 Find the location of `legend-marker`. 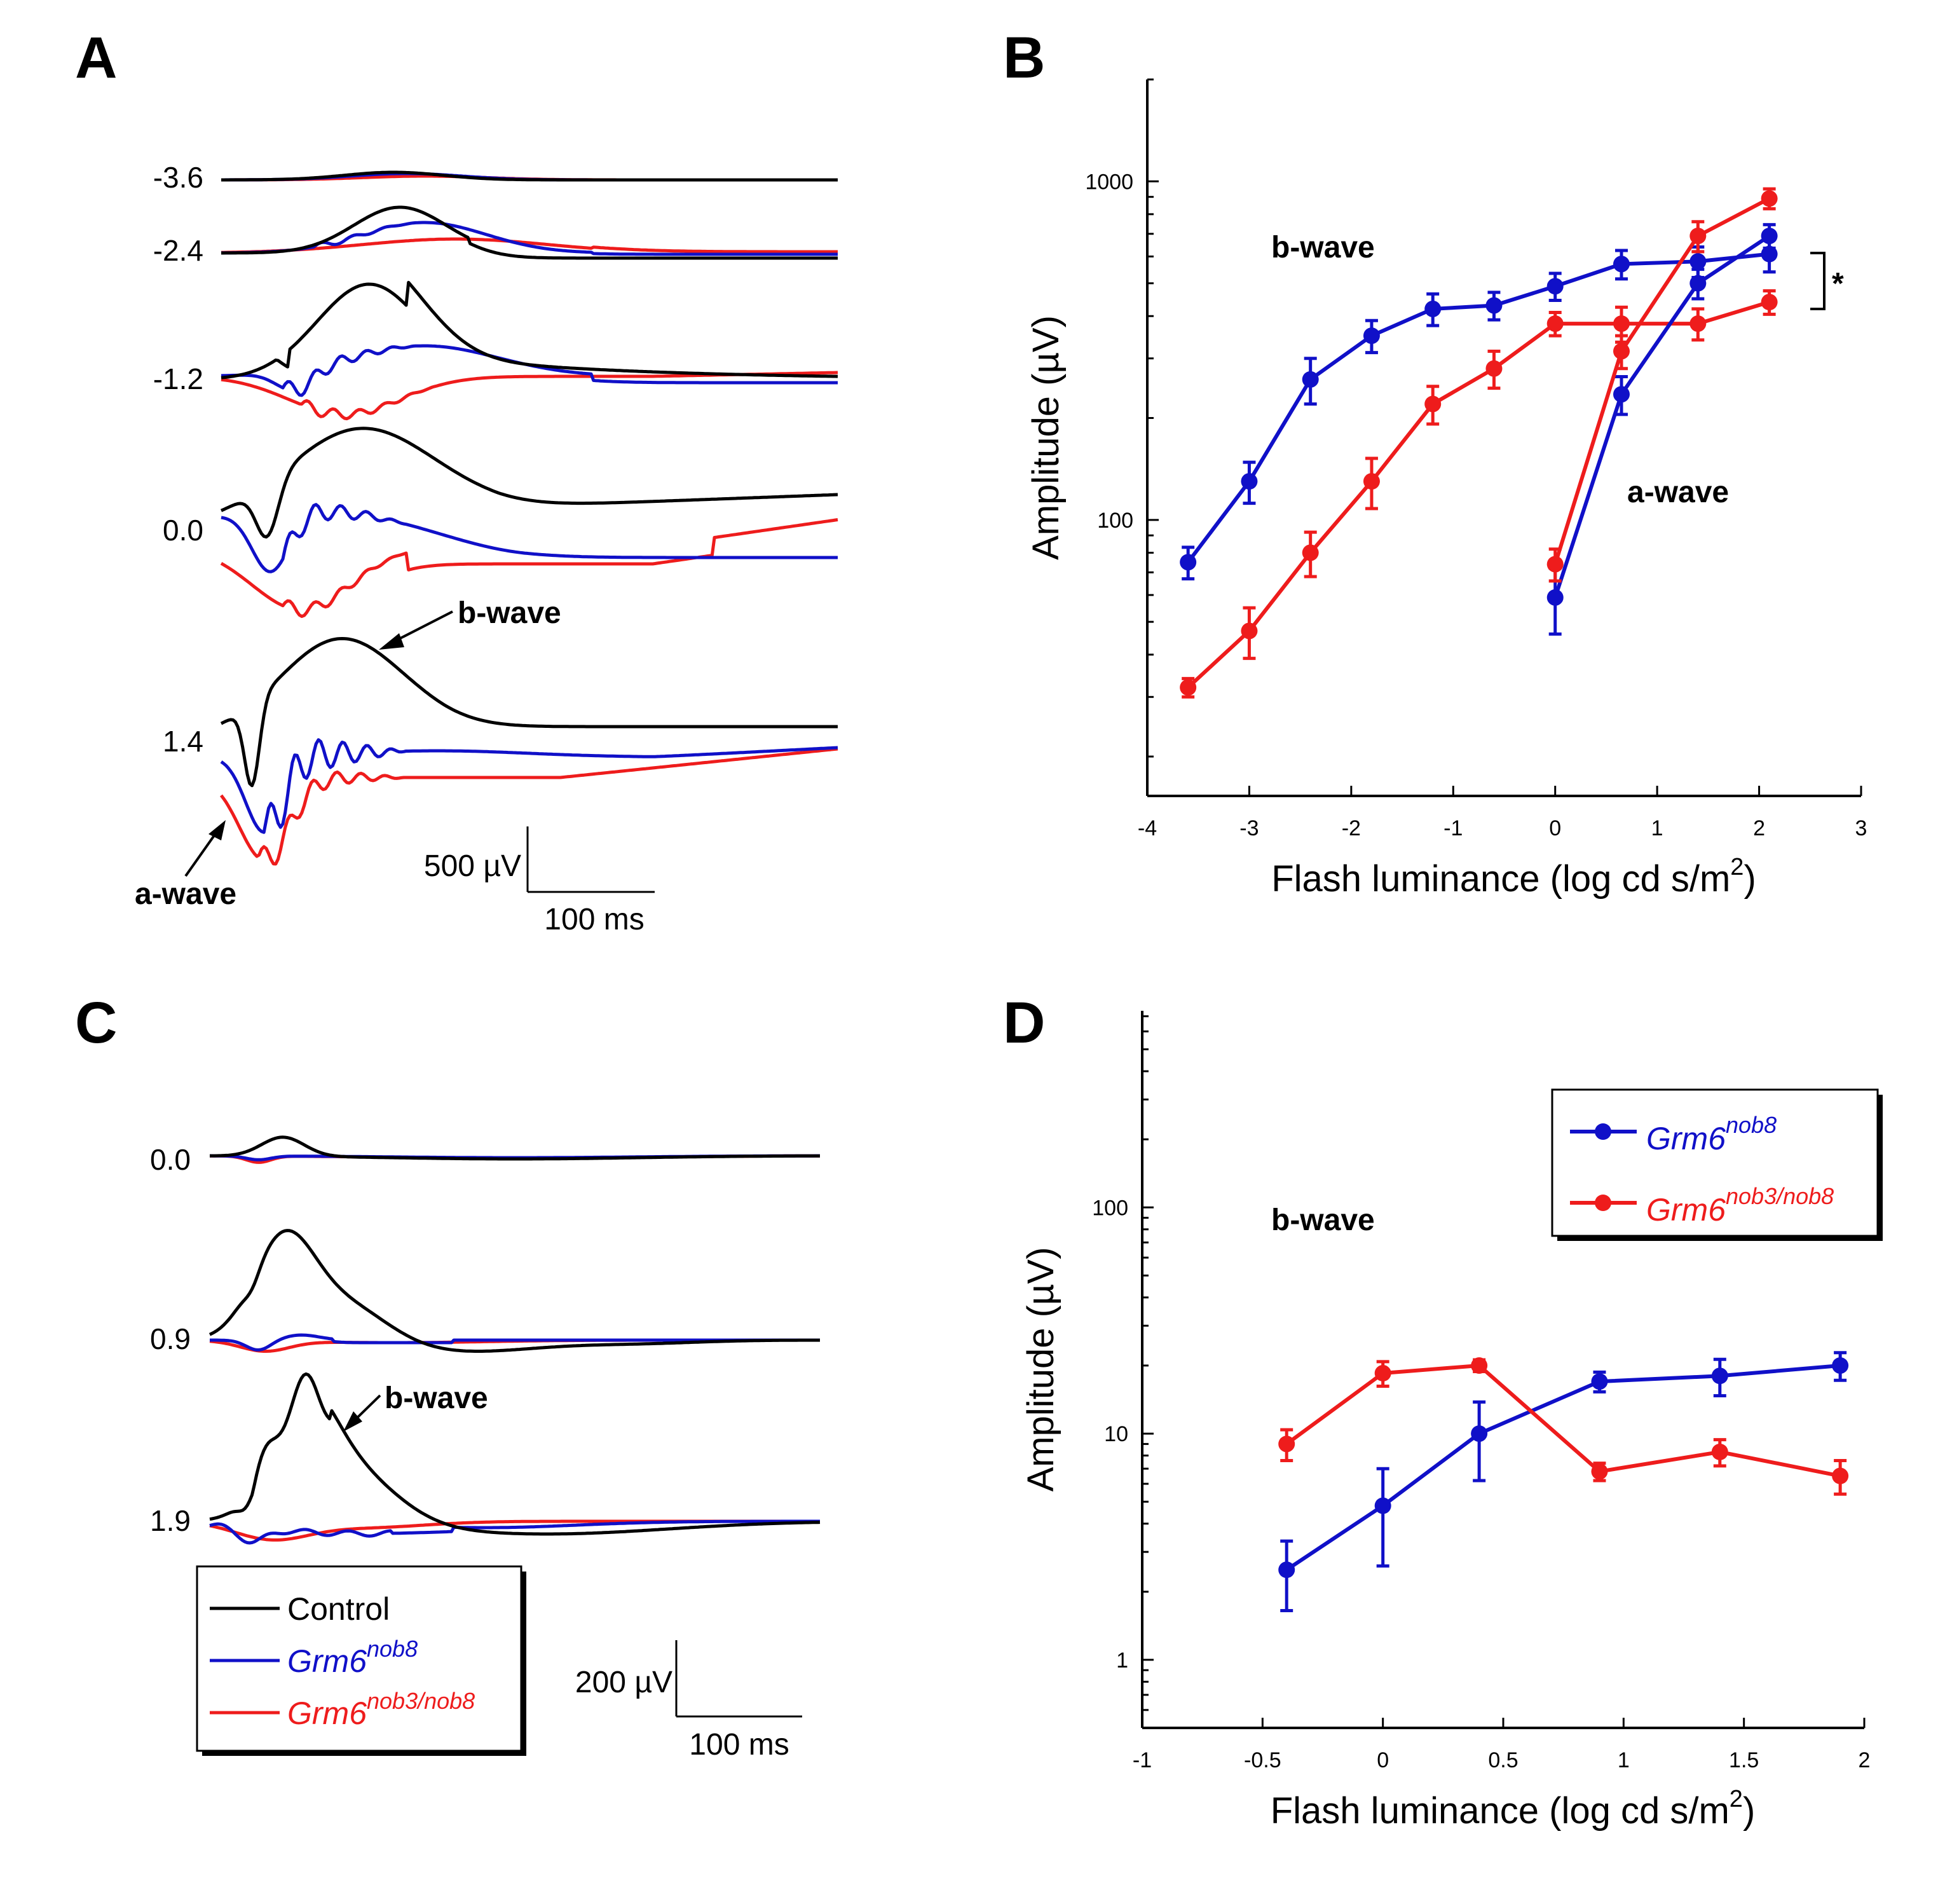

legend-marker is located at coordinates (1603, 1203).